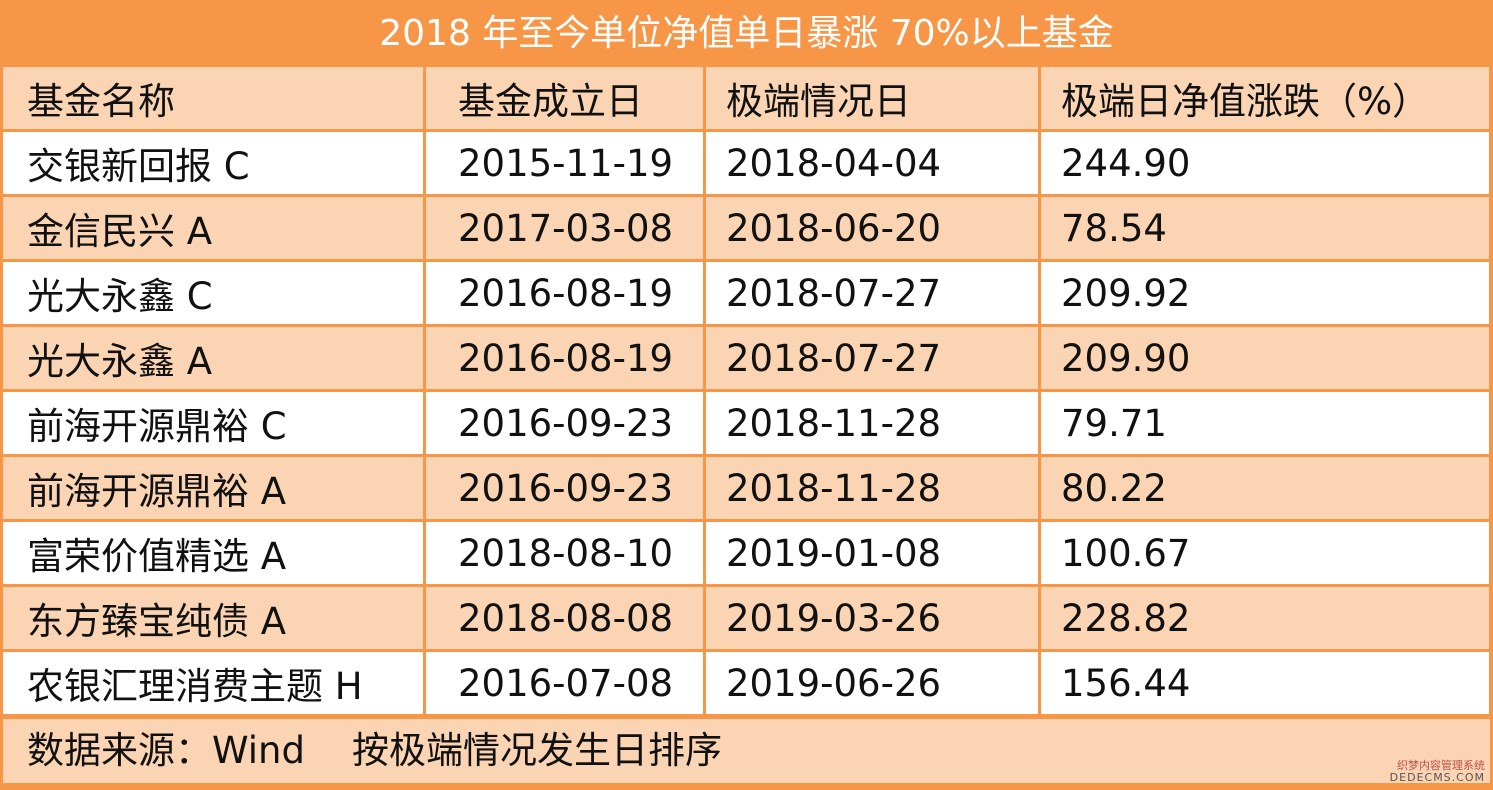  Describe the element at coordinates (213, 553) in the screenshot. I see `cell-fund-name: 富荣价值精选 A` at that location.